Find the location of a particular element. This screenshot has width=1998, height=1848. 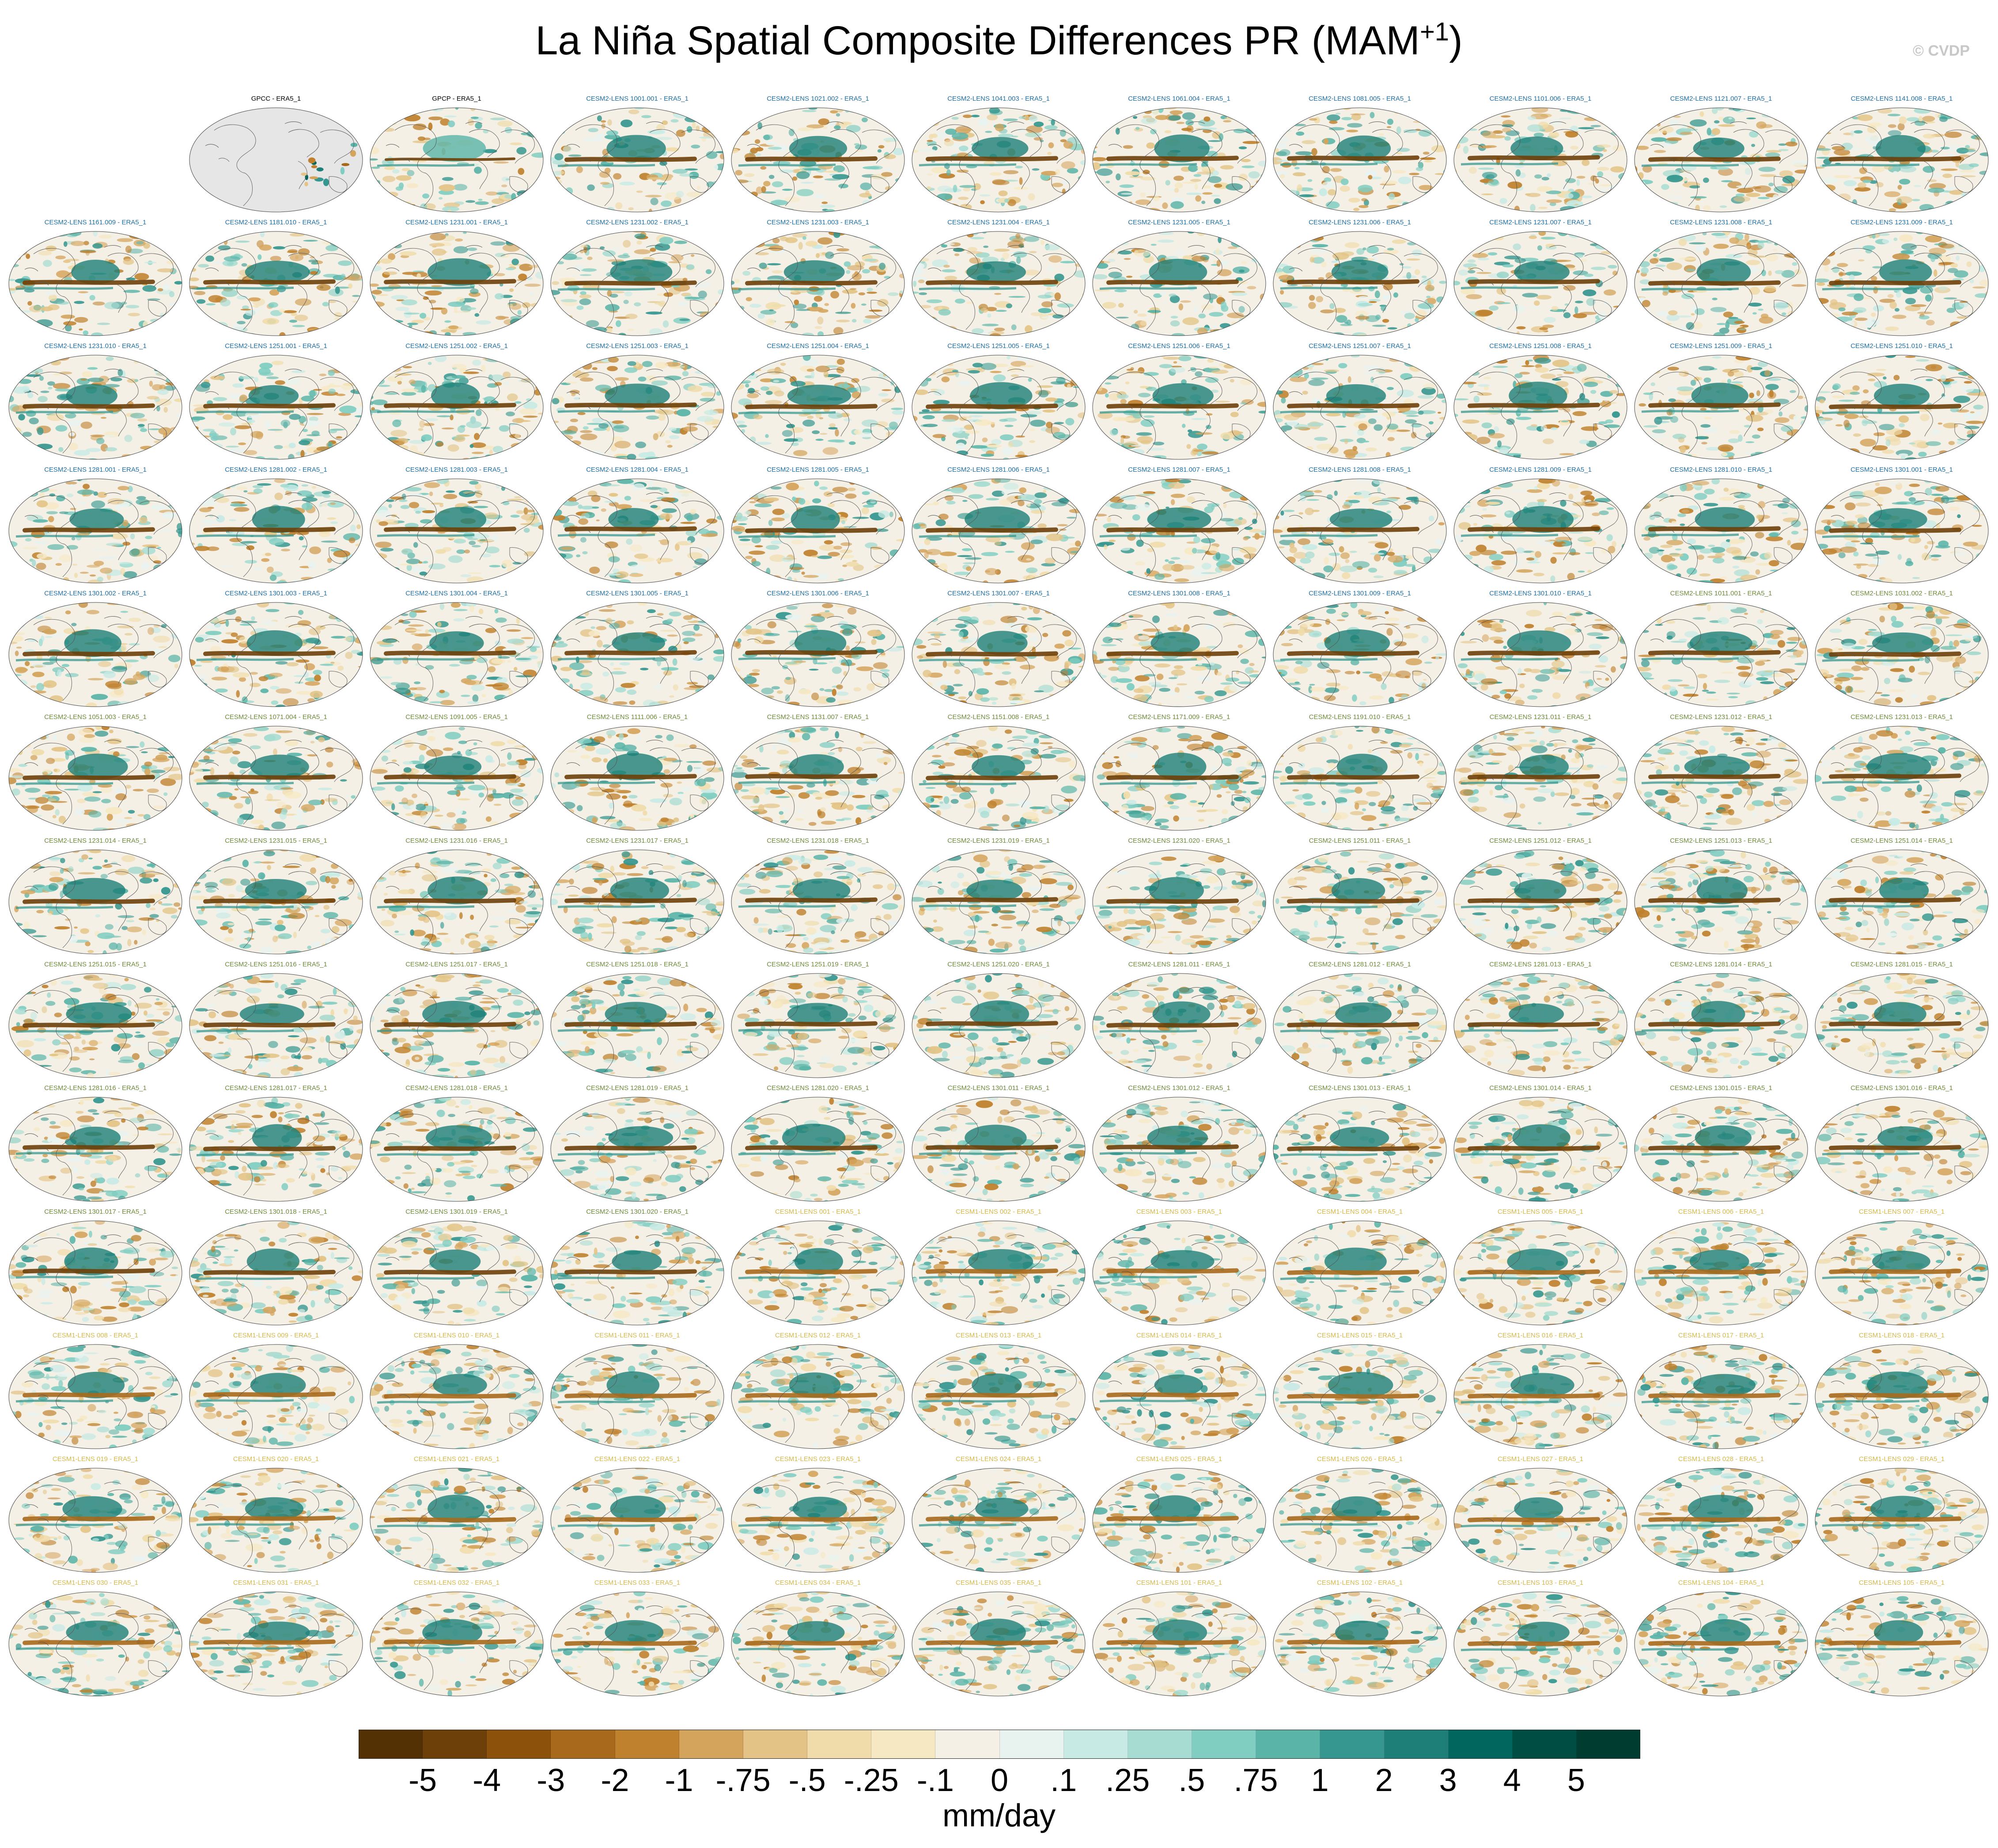

map-panel: CESM2-LENS 1231.009 - ERA5_1 is located at coordinates (1901, 277).